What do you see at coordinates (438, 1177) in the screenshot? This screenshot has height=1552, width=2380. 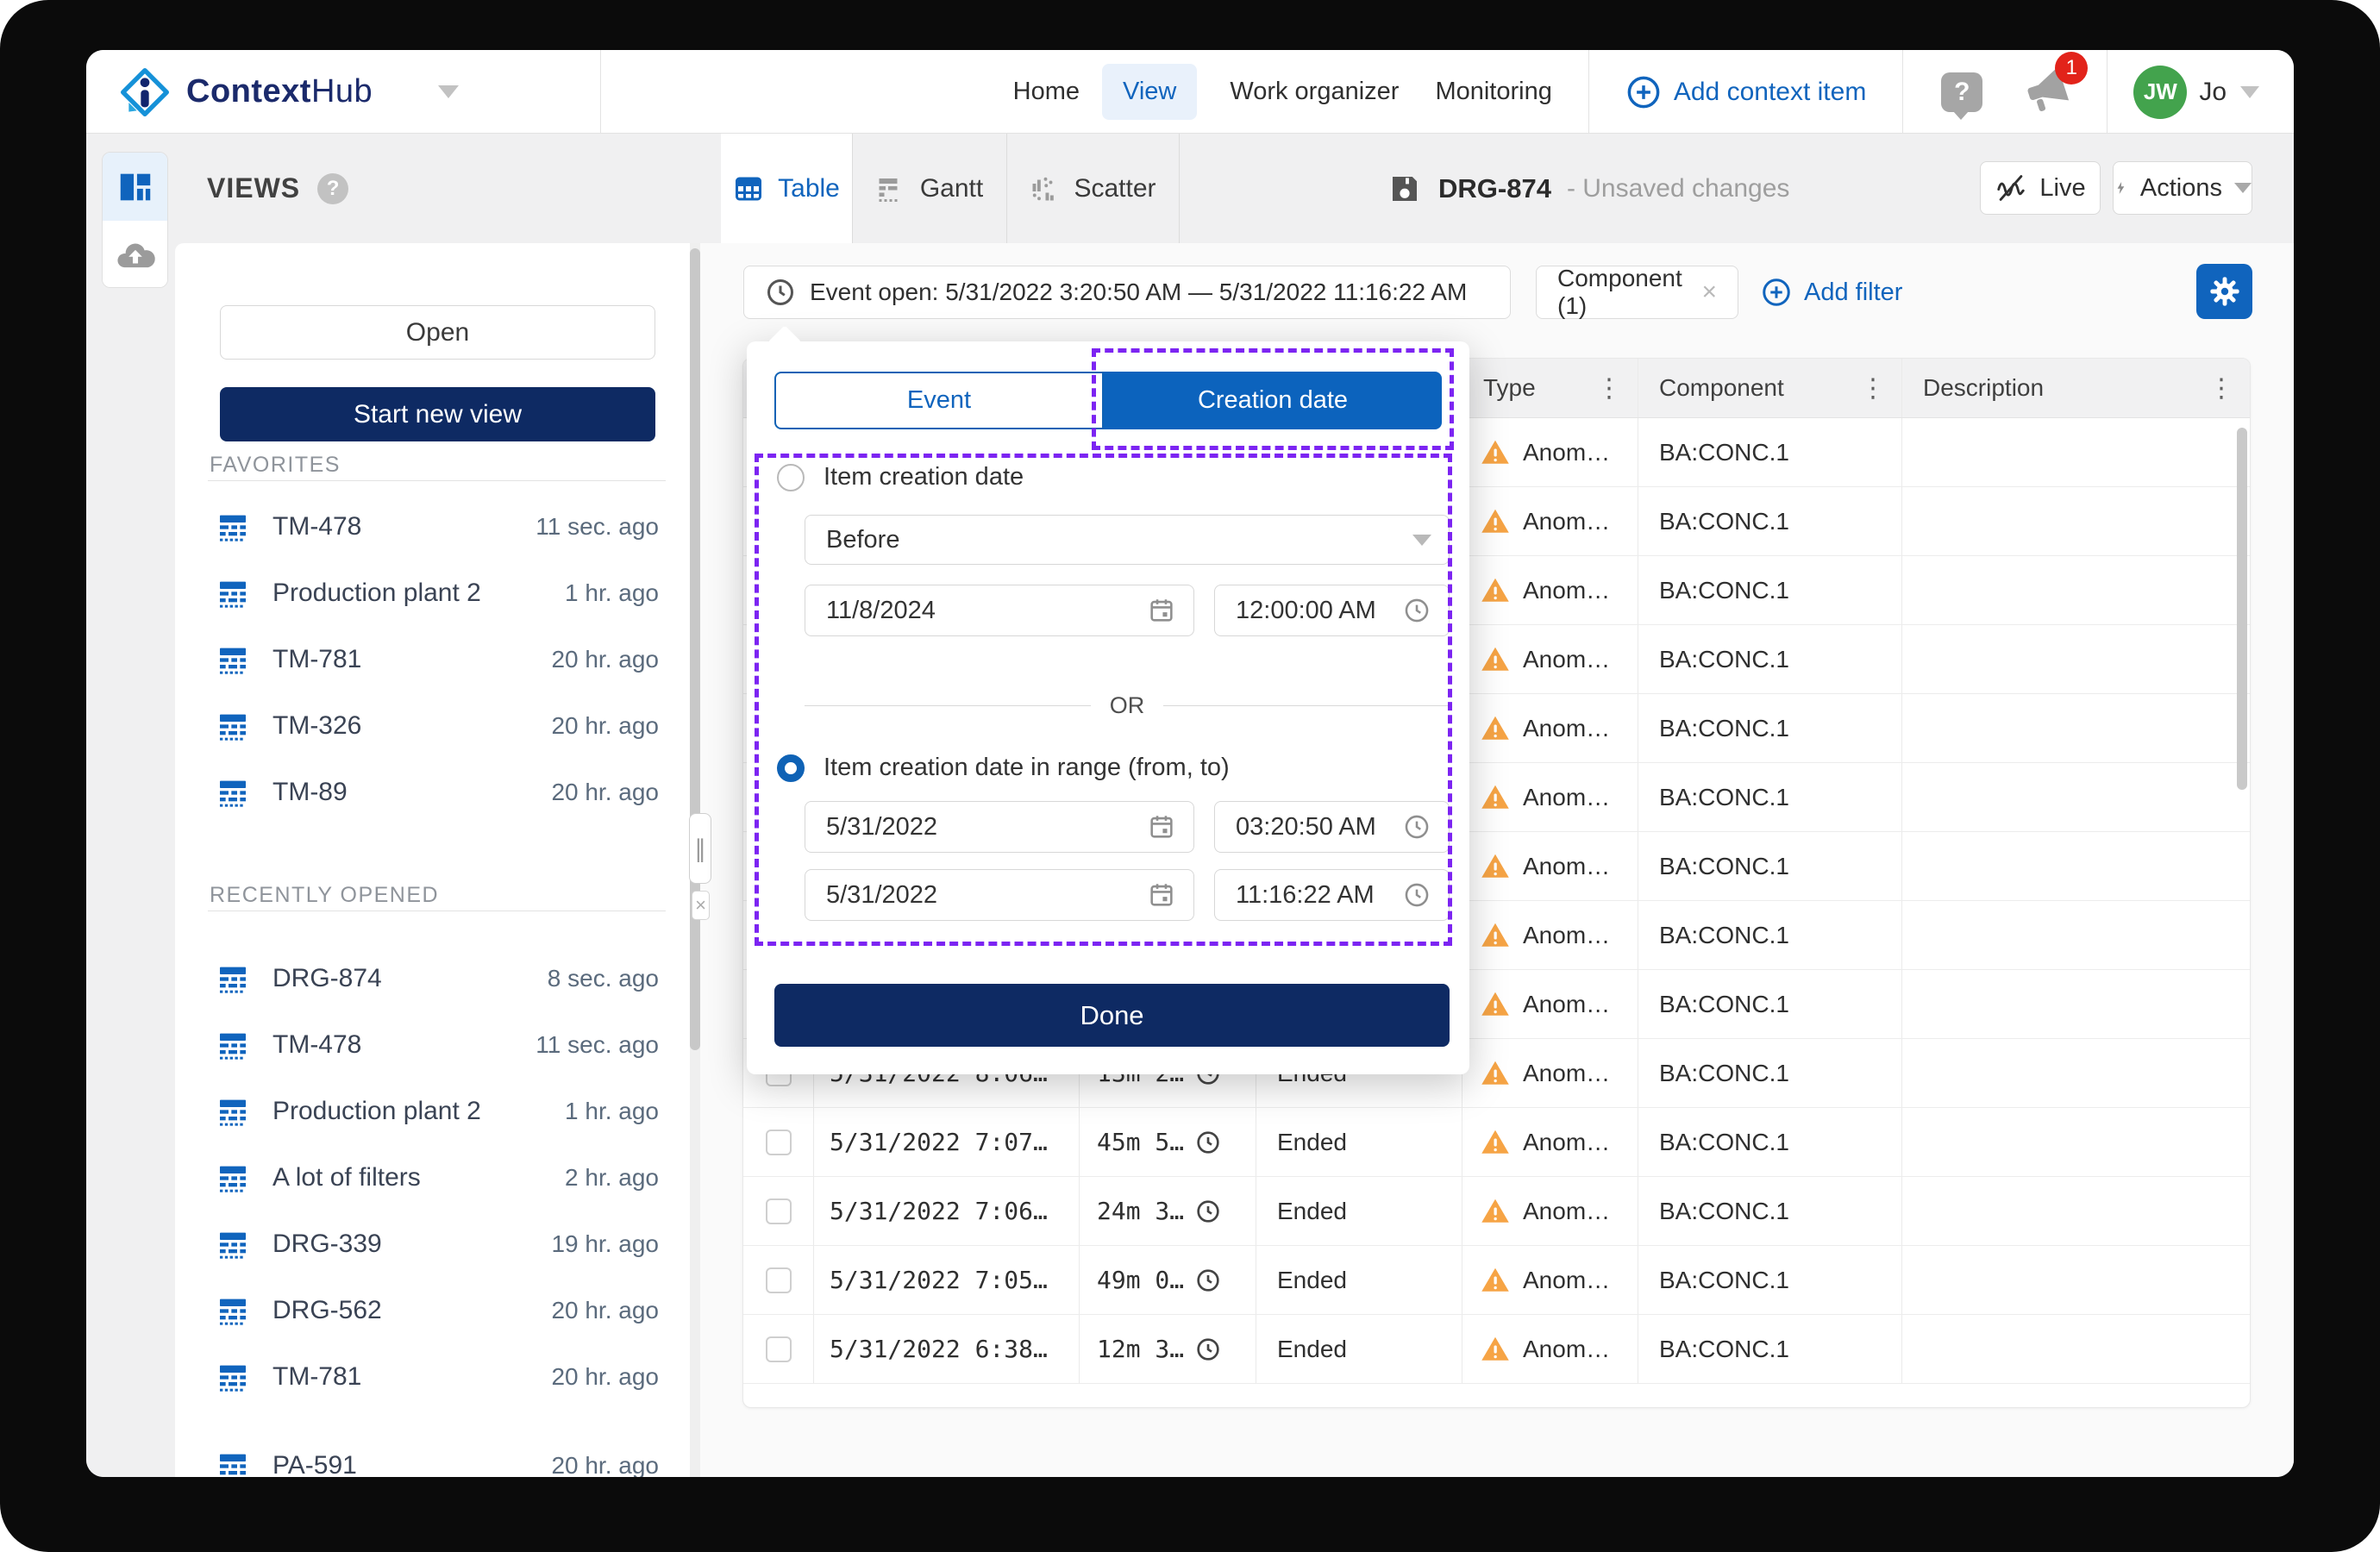 I see `view-list-item-recent-3: A lot of filters 2 hr. ago` at bounding box center [438, 1177].